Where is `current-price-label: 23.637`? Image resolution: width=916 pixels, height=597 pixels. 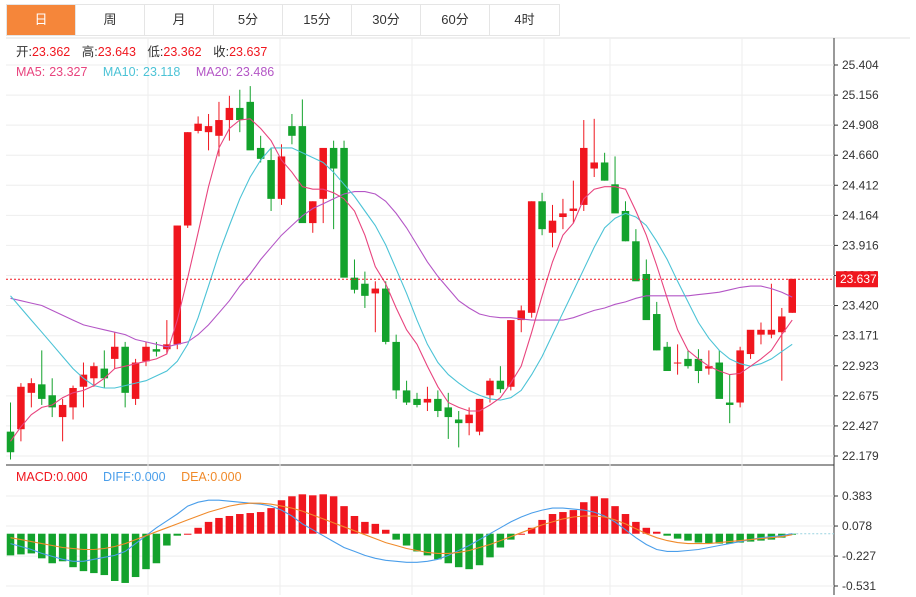
current-price-label: 23.637 is located at coordinates (858, 279).